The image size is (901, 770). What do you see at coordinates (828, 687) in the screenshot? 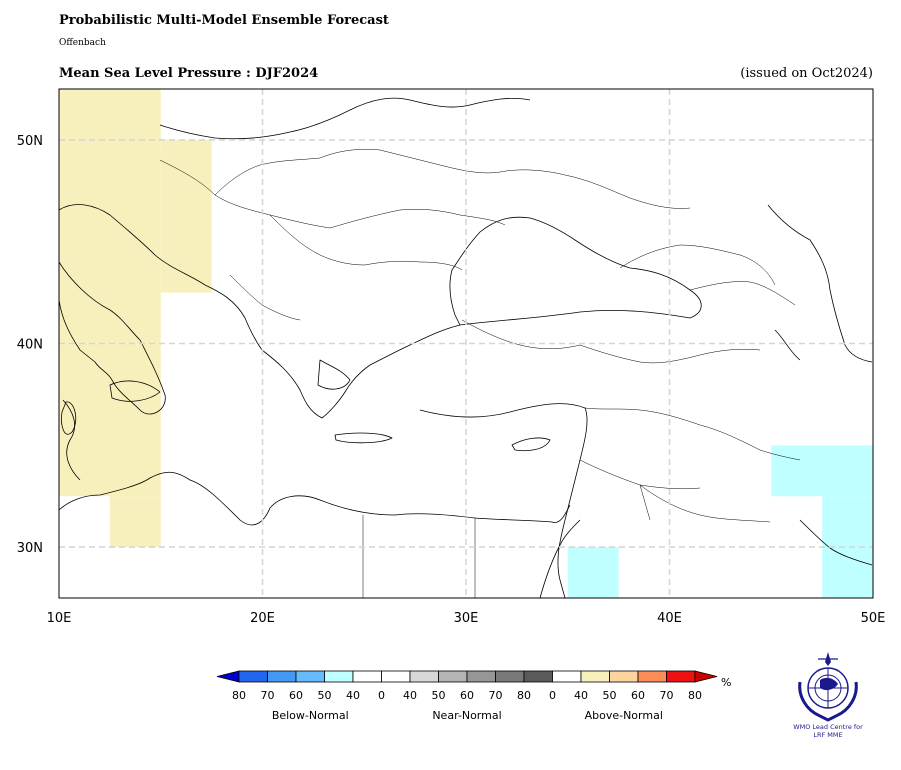
I see `wmo-emblem-icon` at bounding box center [828, 687].